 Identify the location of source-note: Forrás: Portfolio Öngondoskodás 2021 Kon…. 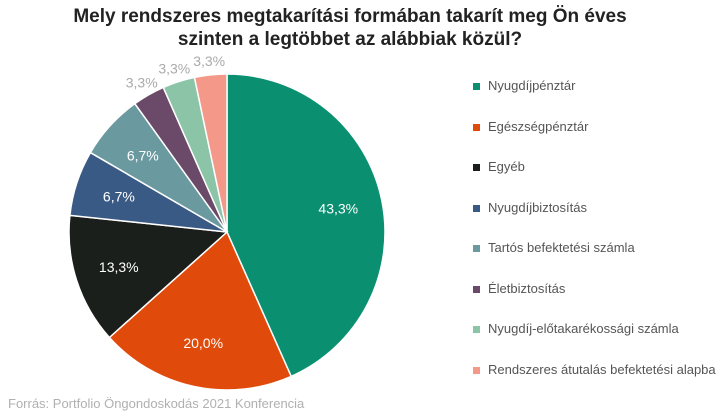
(156, 403).